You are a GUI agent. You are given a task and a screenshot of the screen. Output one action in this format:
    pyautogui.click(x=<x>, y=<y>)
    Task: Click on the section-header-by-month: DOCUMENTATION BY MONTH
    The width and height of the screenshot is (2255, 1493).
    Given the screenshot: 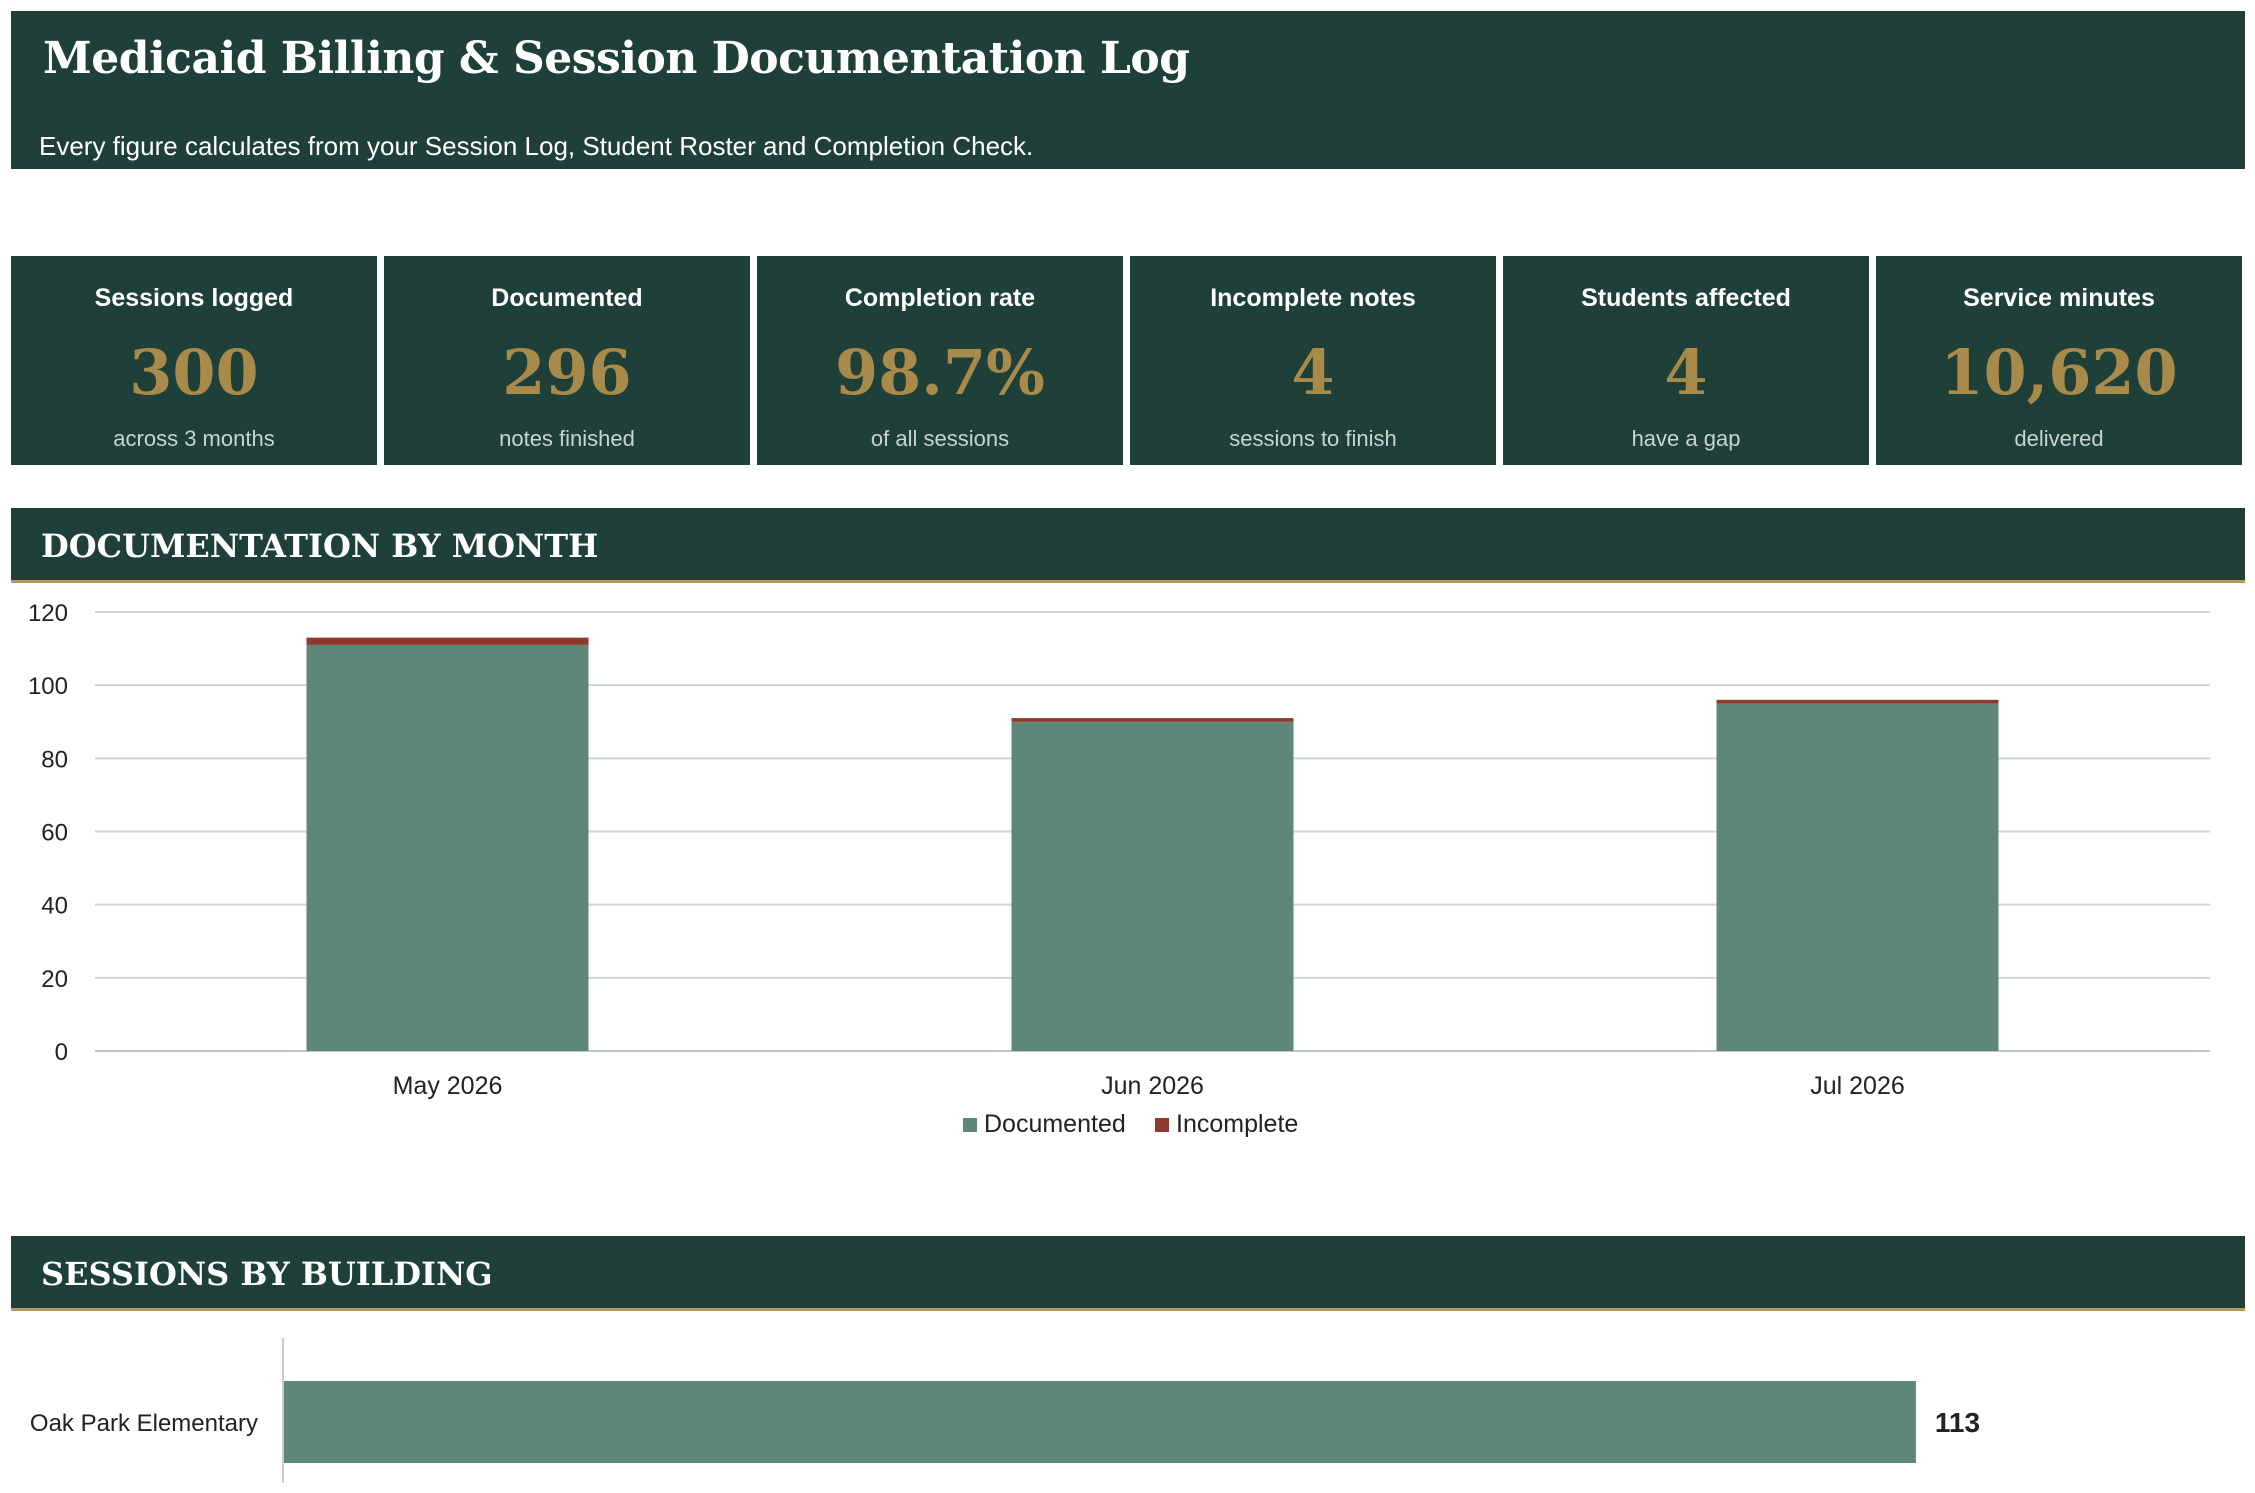 What is the action you would take?
    pyautogui.click(x=1128, y=545)
    